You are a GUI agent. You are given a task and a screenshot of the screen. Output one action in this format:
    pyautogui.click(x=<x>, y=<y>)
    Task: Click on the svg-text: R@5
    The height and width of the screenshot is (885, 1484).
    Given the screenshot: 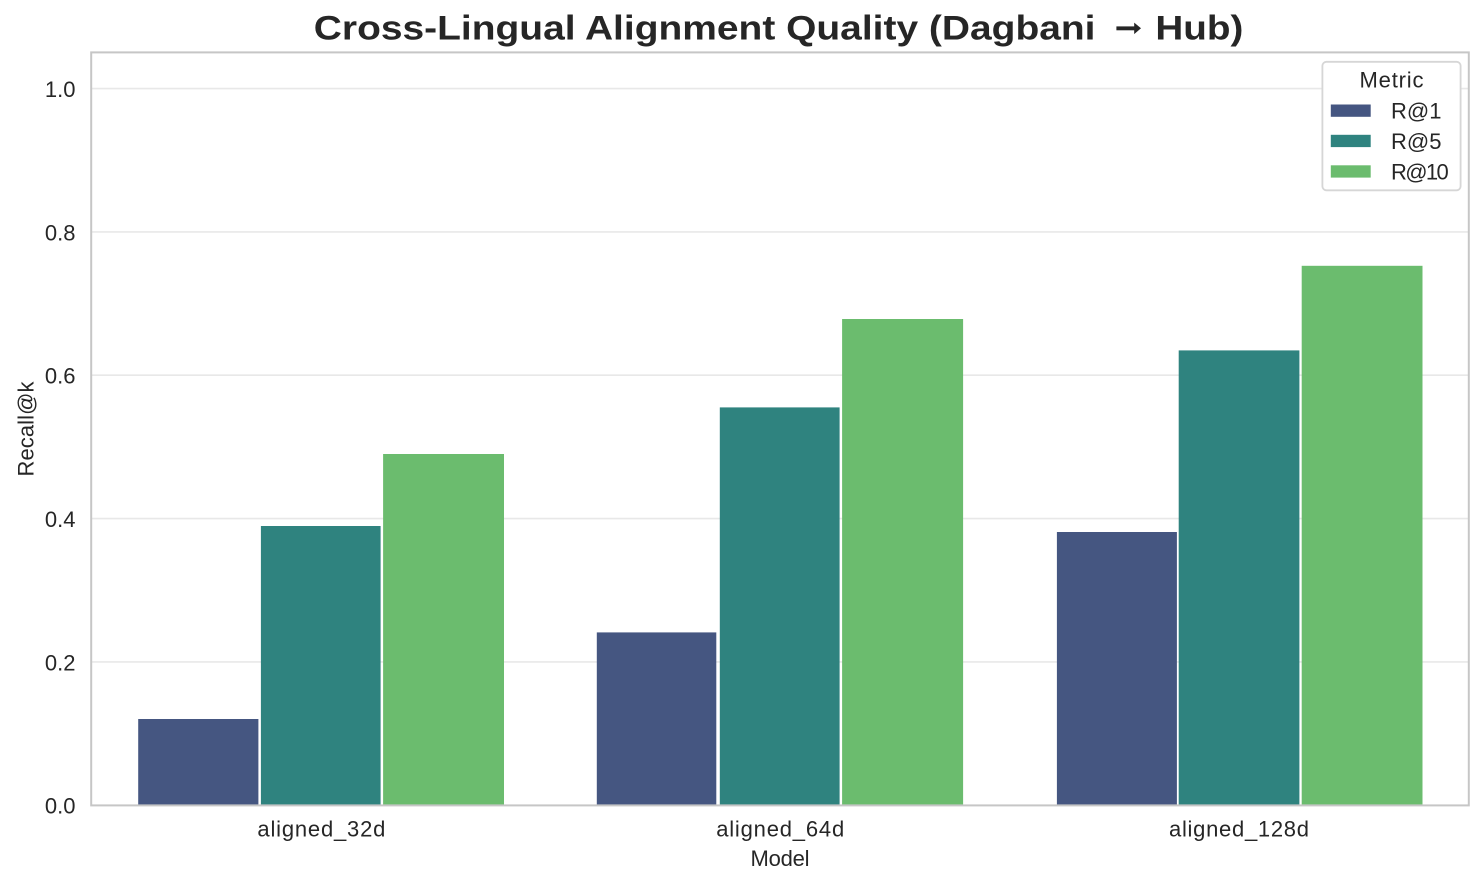 What is the action you would take?
    pyautogui.click(x=1416, y=141)
    